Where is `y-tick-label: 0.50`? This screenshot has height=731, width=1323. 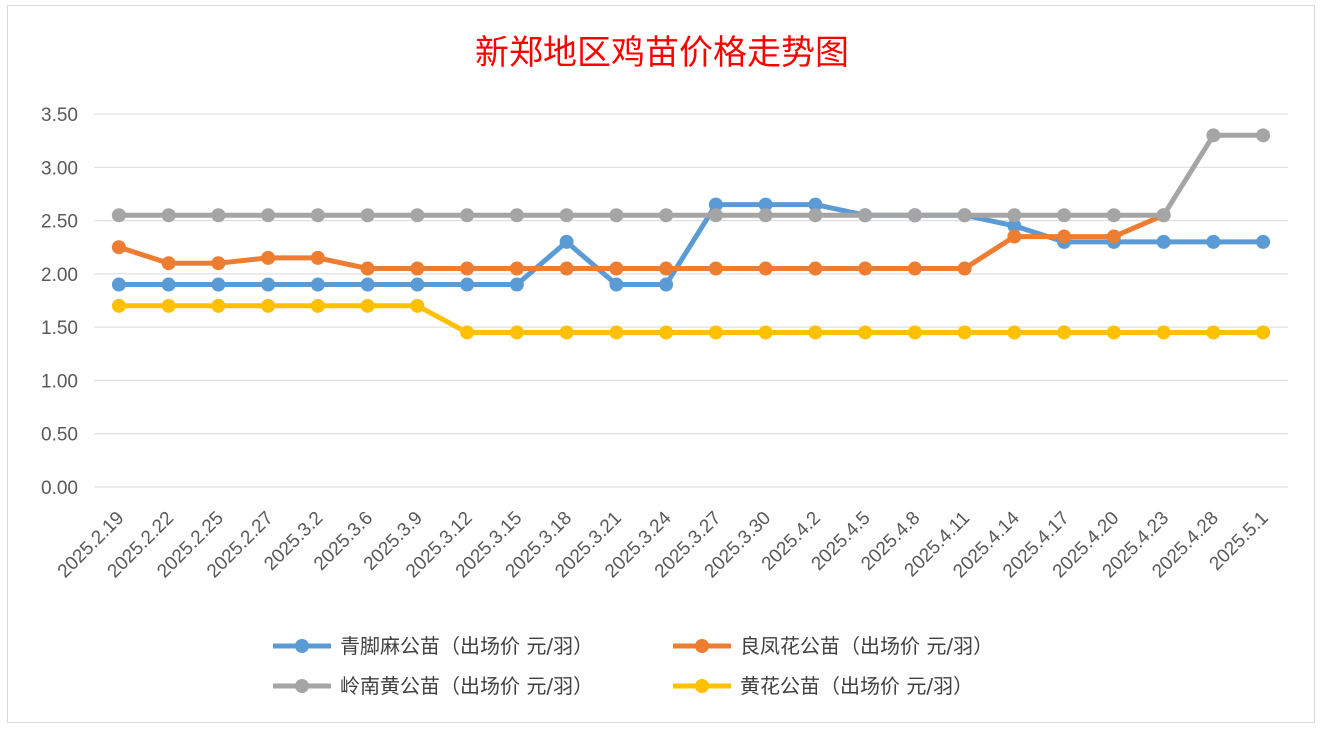
y-tick-label: 0.50 is located at coordinates (59, 435).